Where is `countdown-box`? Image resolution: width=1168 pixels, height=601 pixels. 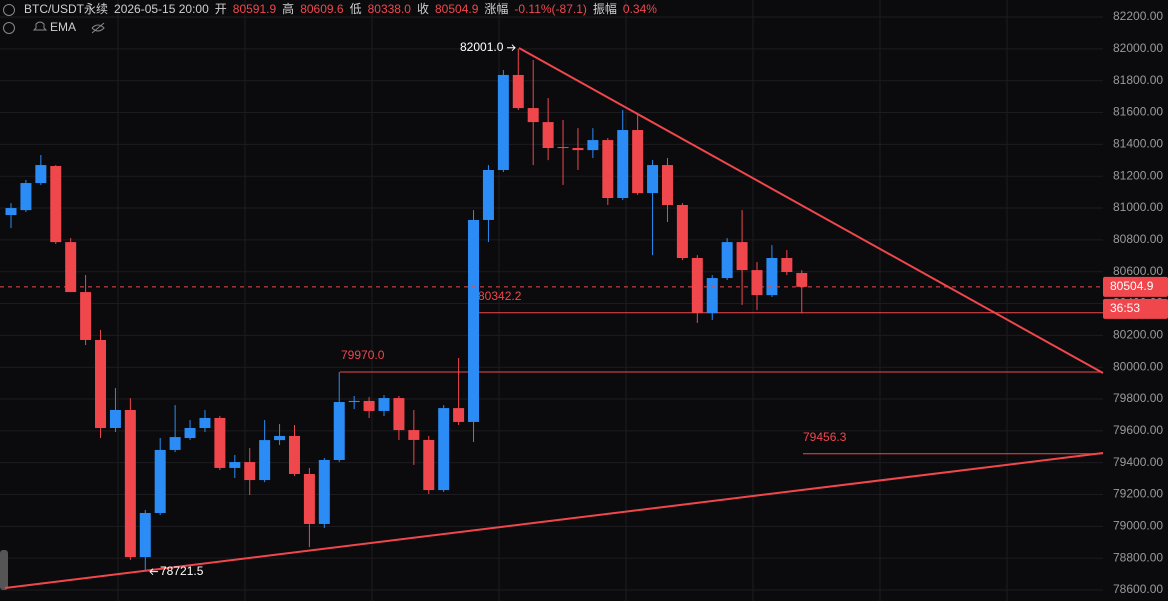 countdown-box is located at coordinates (1135, 308).